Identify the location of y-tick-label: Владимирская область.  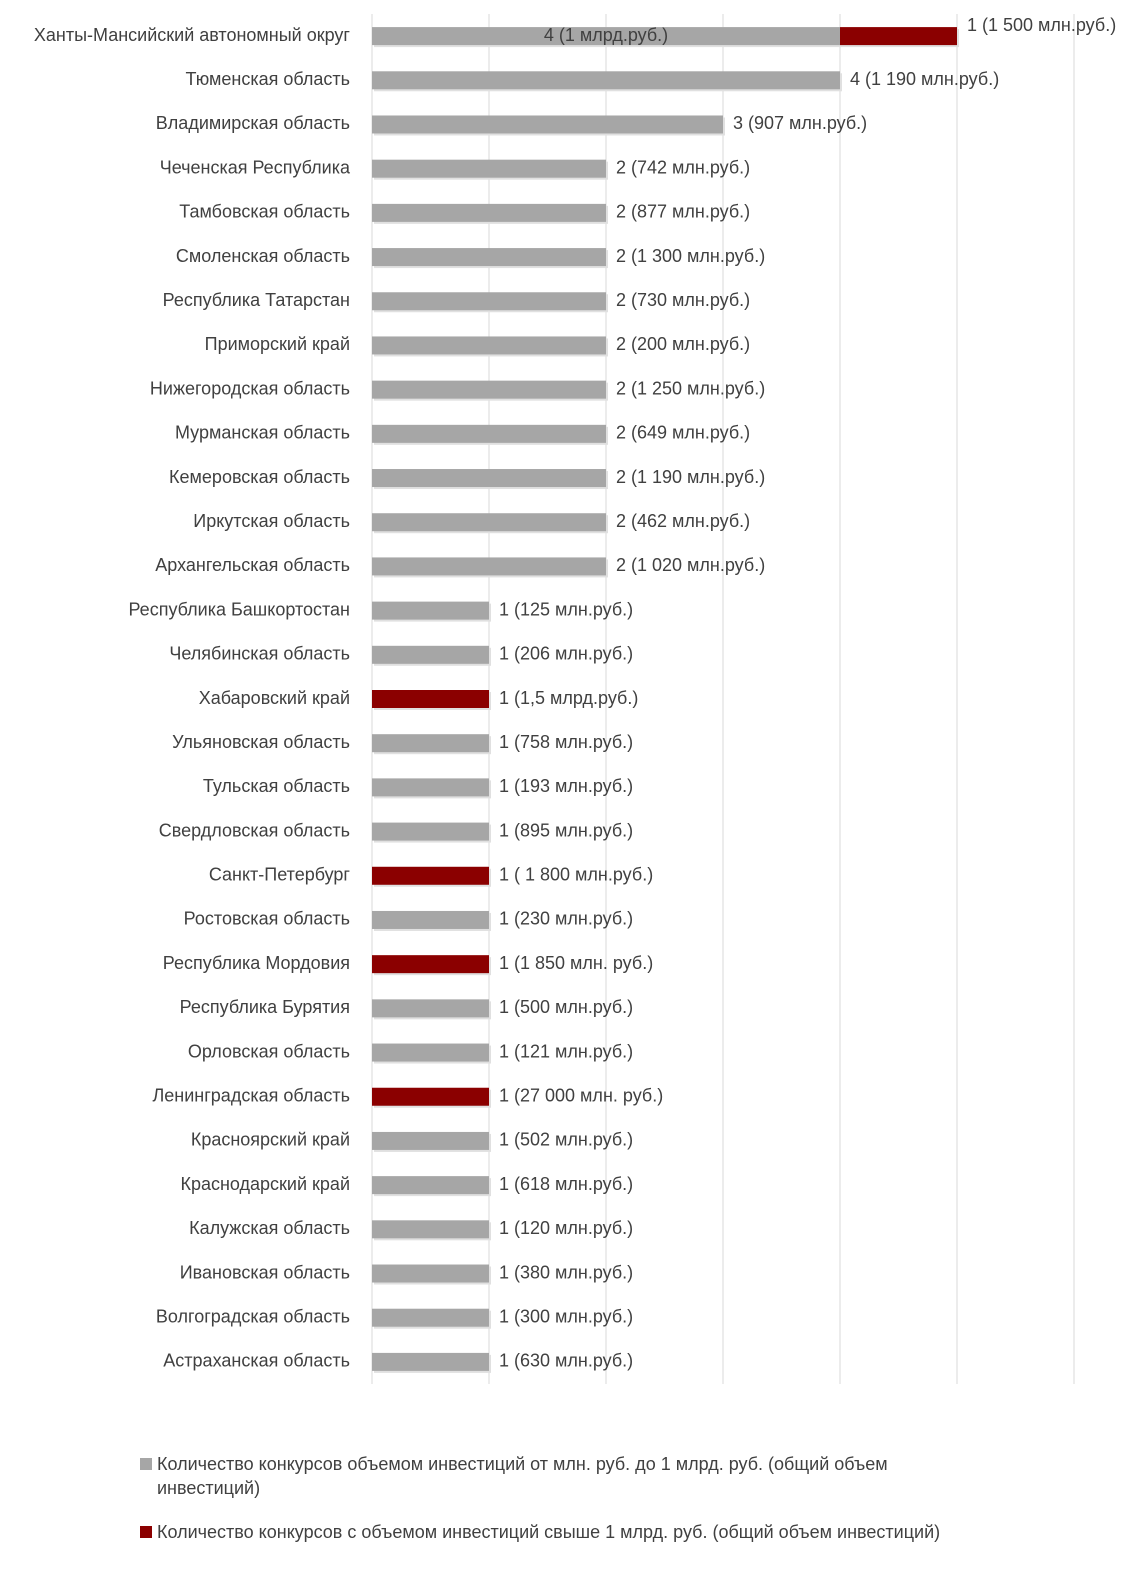
(253, 123).